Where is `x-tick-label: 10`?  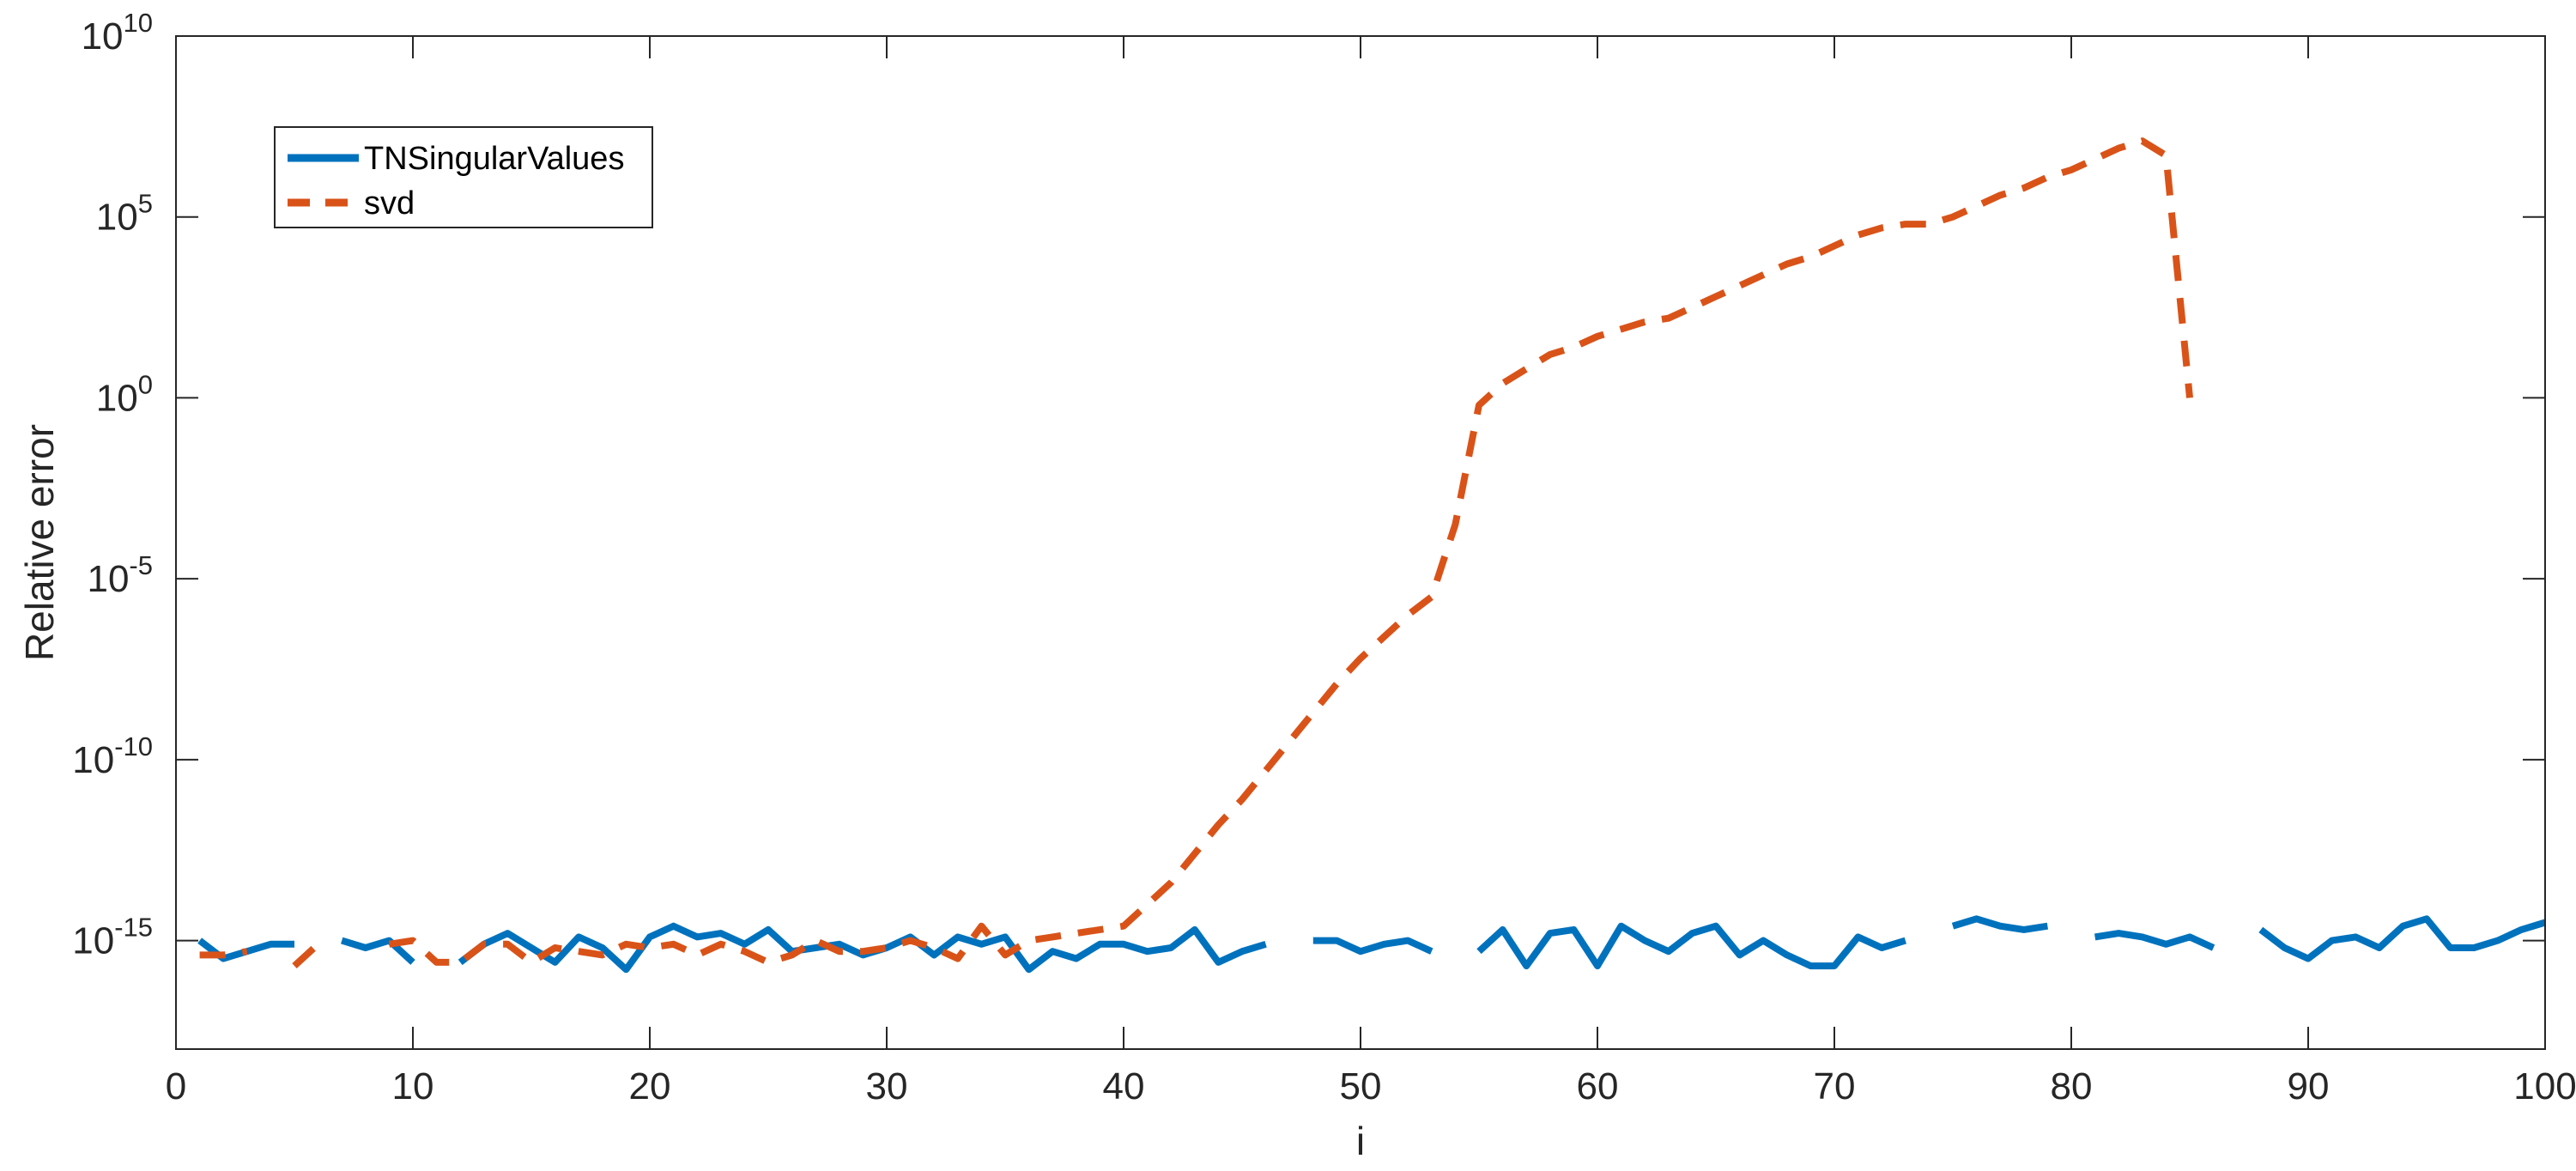
x-tick-label: 10 is located at coordinates (413, 1086).